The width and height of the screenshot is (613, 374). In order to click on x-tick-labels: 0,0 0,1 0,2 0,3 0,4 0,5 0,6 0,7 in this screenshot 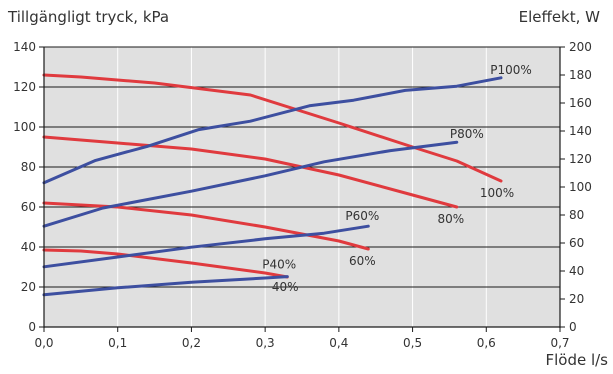, I will do `click(301, 343)`.